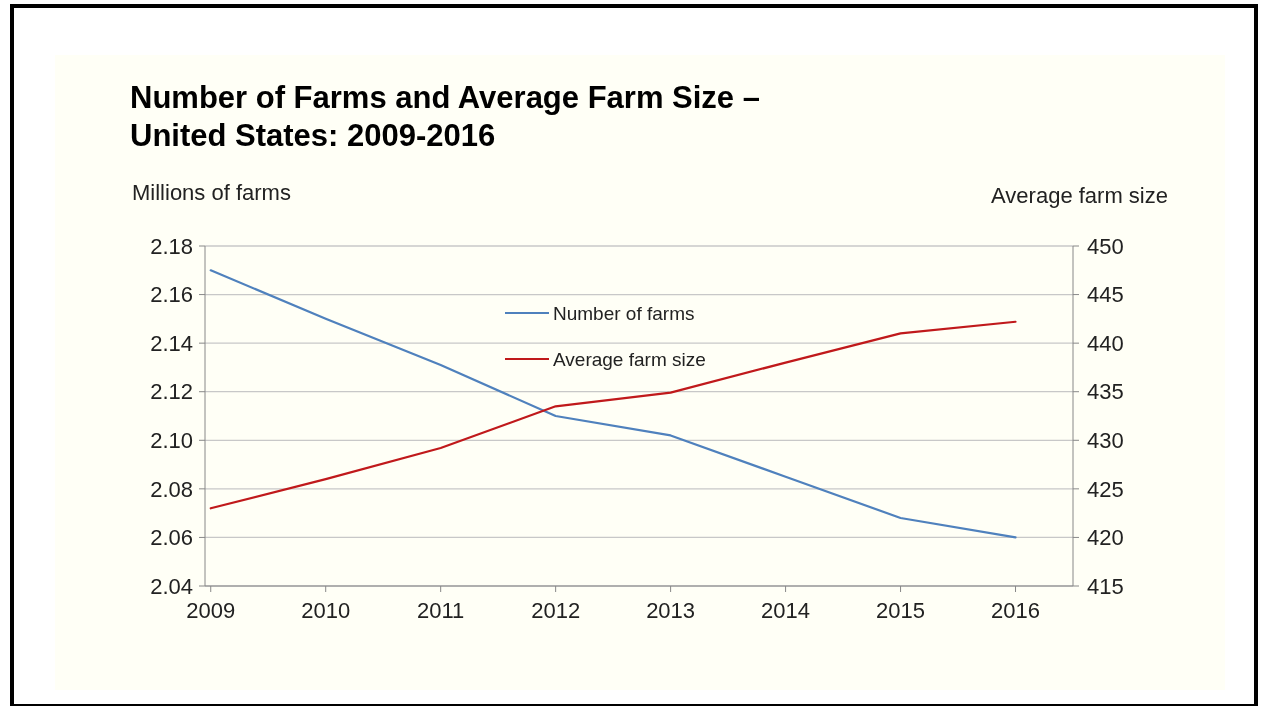  I want to click on y-tick-label: 2.18, so click(171, 246).